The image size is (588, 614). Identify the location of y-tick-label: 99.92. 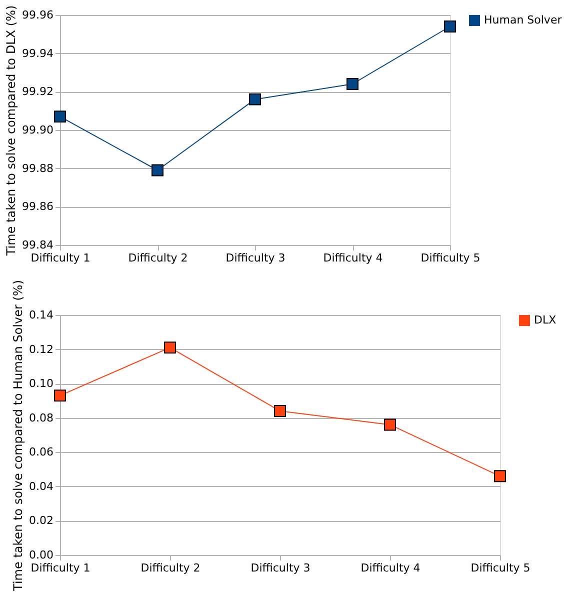
(38, 91).